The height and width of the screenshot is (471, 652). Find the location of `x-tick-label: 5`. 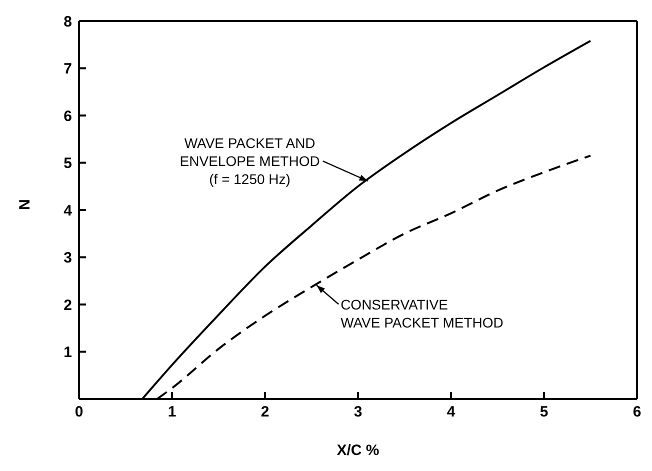

x-tick-label: 5 is located at coordinates (544, 412).